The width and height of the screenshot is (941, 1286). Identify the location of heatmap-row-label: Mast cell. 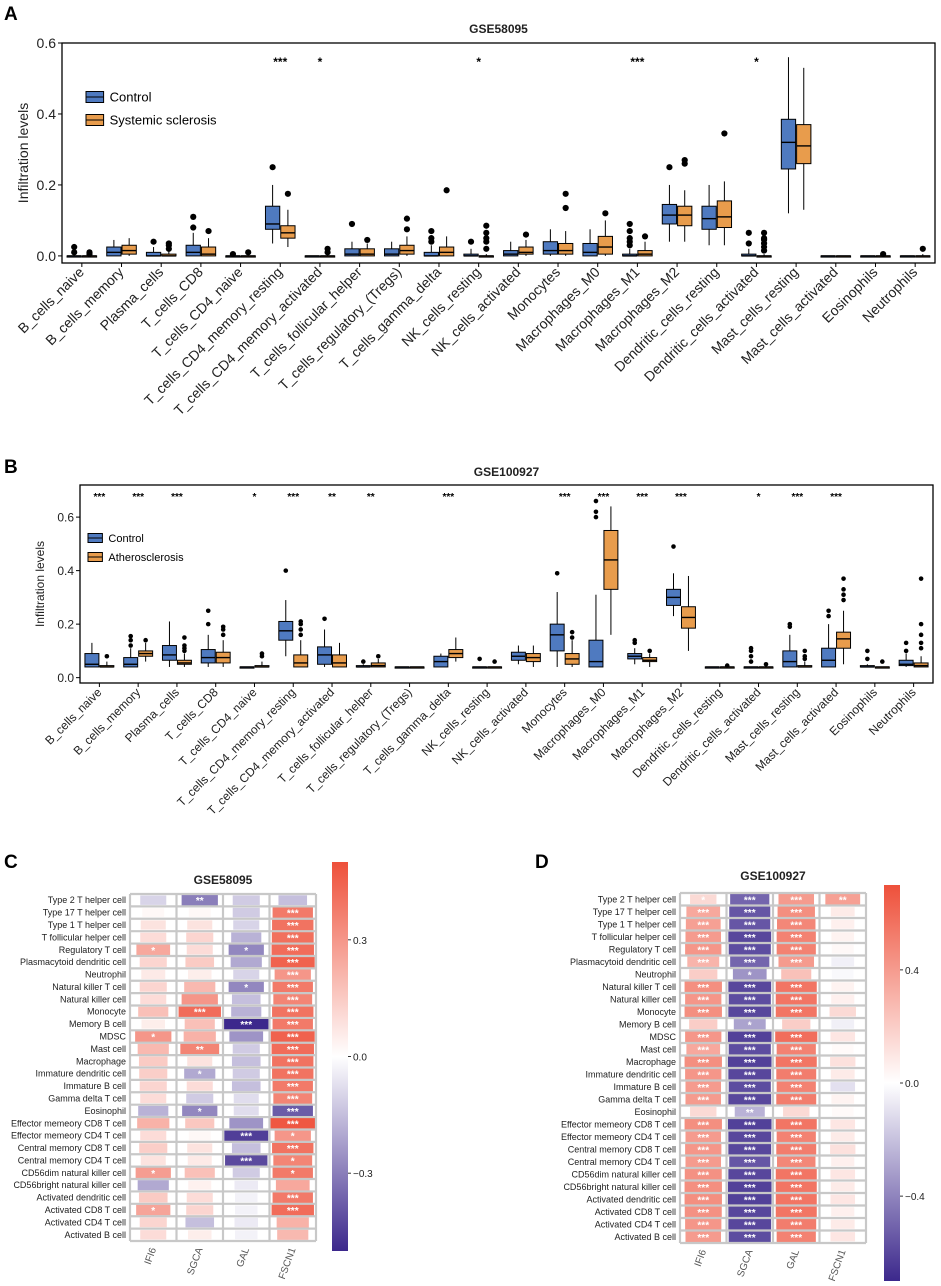
(108, 1049).